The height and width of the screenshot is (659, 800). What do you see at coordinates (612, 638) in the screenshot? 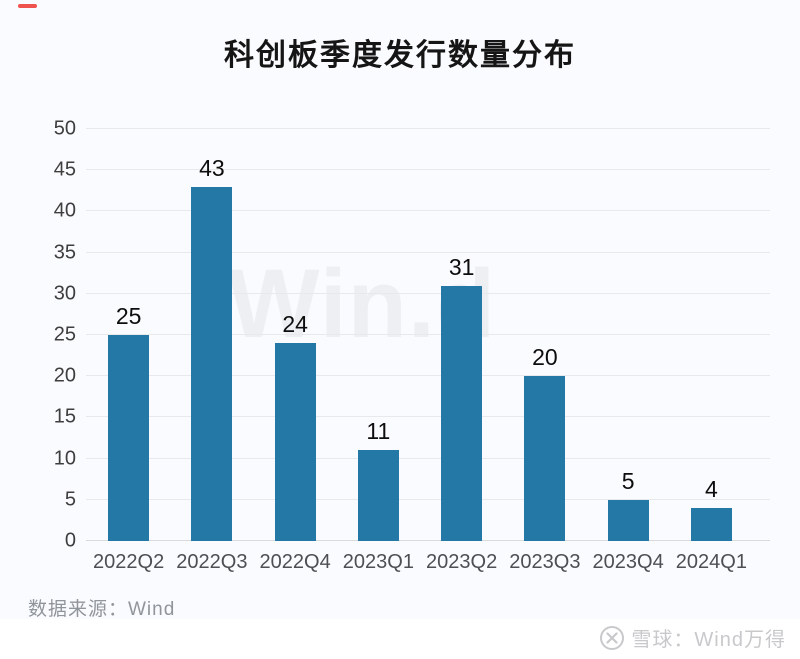
I see `xueqiu-logo-icon` at bounding box center [612, 638].